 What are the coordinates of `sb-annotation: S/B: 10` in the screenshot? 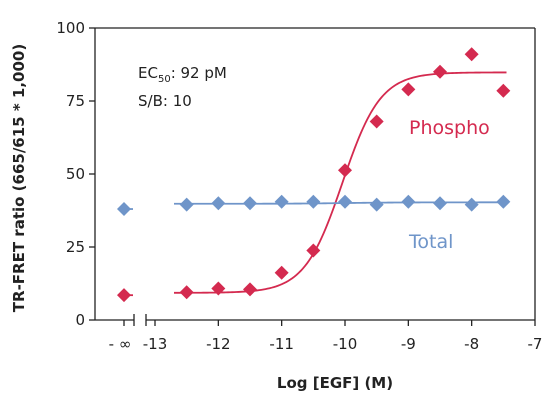 It's located at (165, 101).